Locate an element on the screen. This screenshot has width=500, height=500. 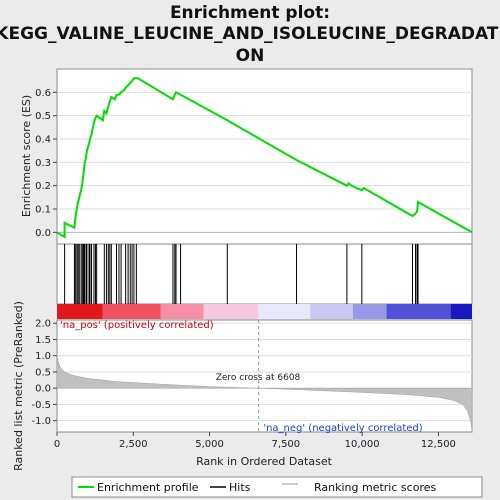
x-tick-label: 2,500 is located at coordinates (133, 444).